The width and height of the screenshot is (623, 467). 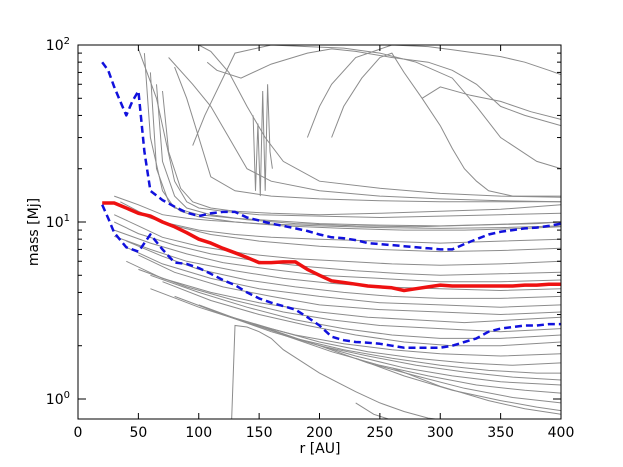 What do you see at coordinates (78, 433) in the screenshot?
I see `x-tick-label: 0` at bounding box center [78, 433].